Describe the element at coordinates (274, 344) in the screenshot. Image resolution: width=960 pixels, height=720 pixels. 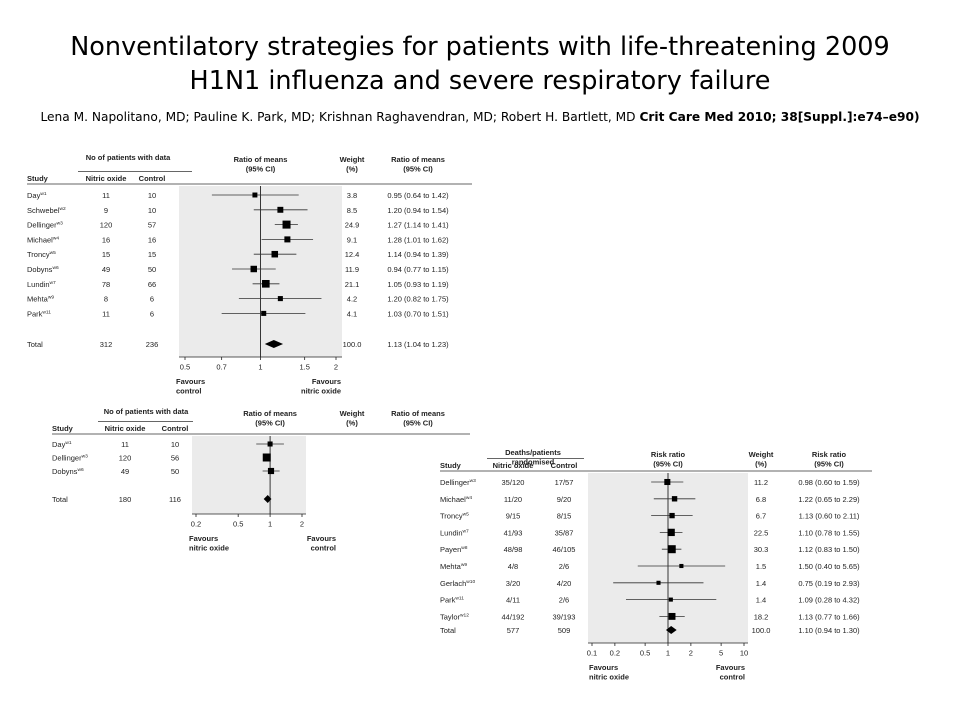
I see `pooled-diamond` at that location.